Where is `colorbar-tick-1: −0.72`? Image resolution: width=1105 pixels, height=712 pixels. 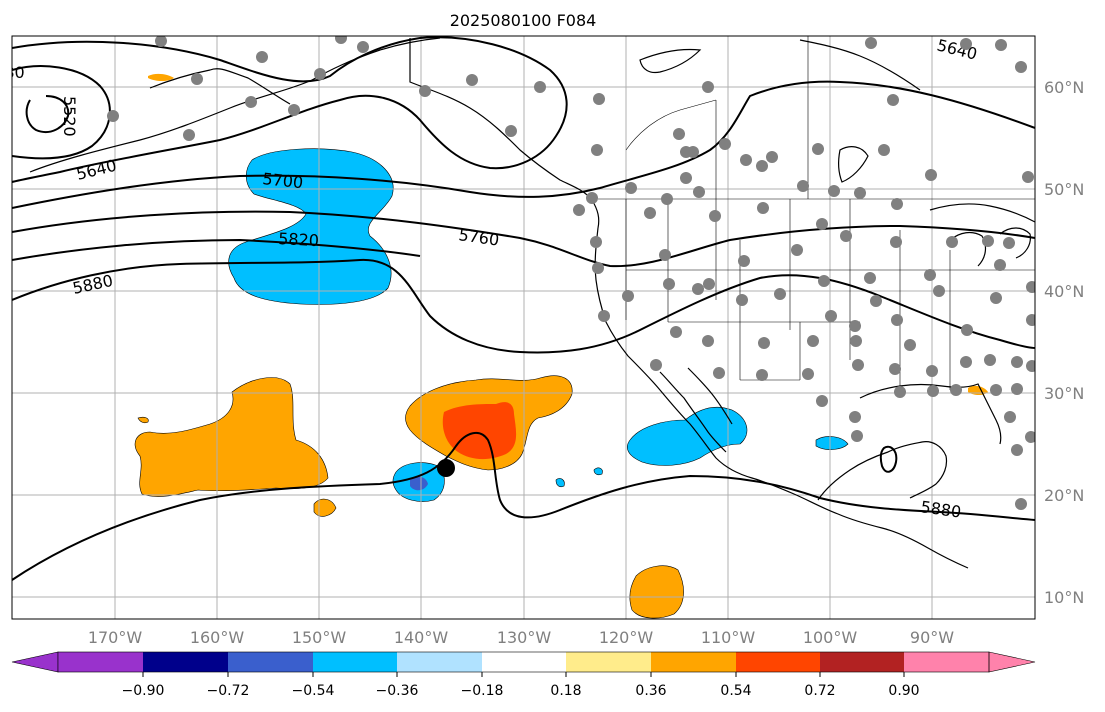 colorbar-tick-1: −0.72 is located at coordinates (228, 691).